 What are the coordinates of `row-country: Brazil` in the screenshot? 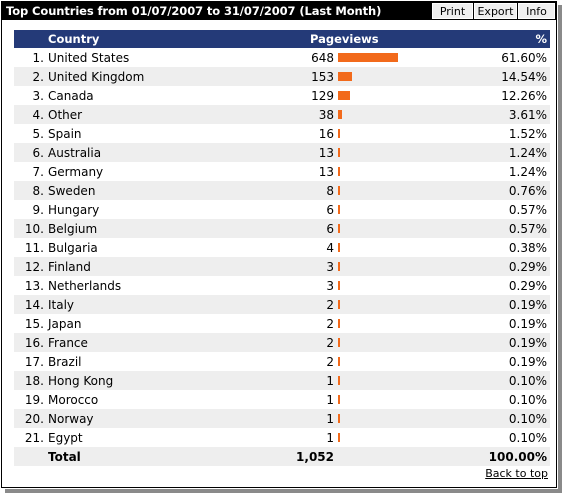 It's located at (65, 361).